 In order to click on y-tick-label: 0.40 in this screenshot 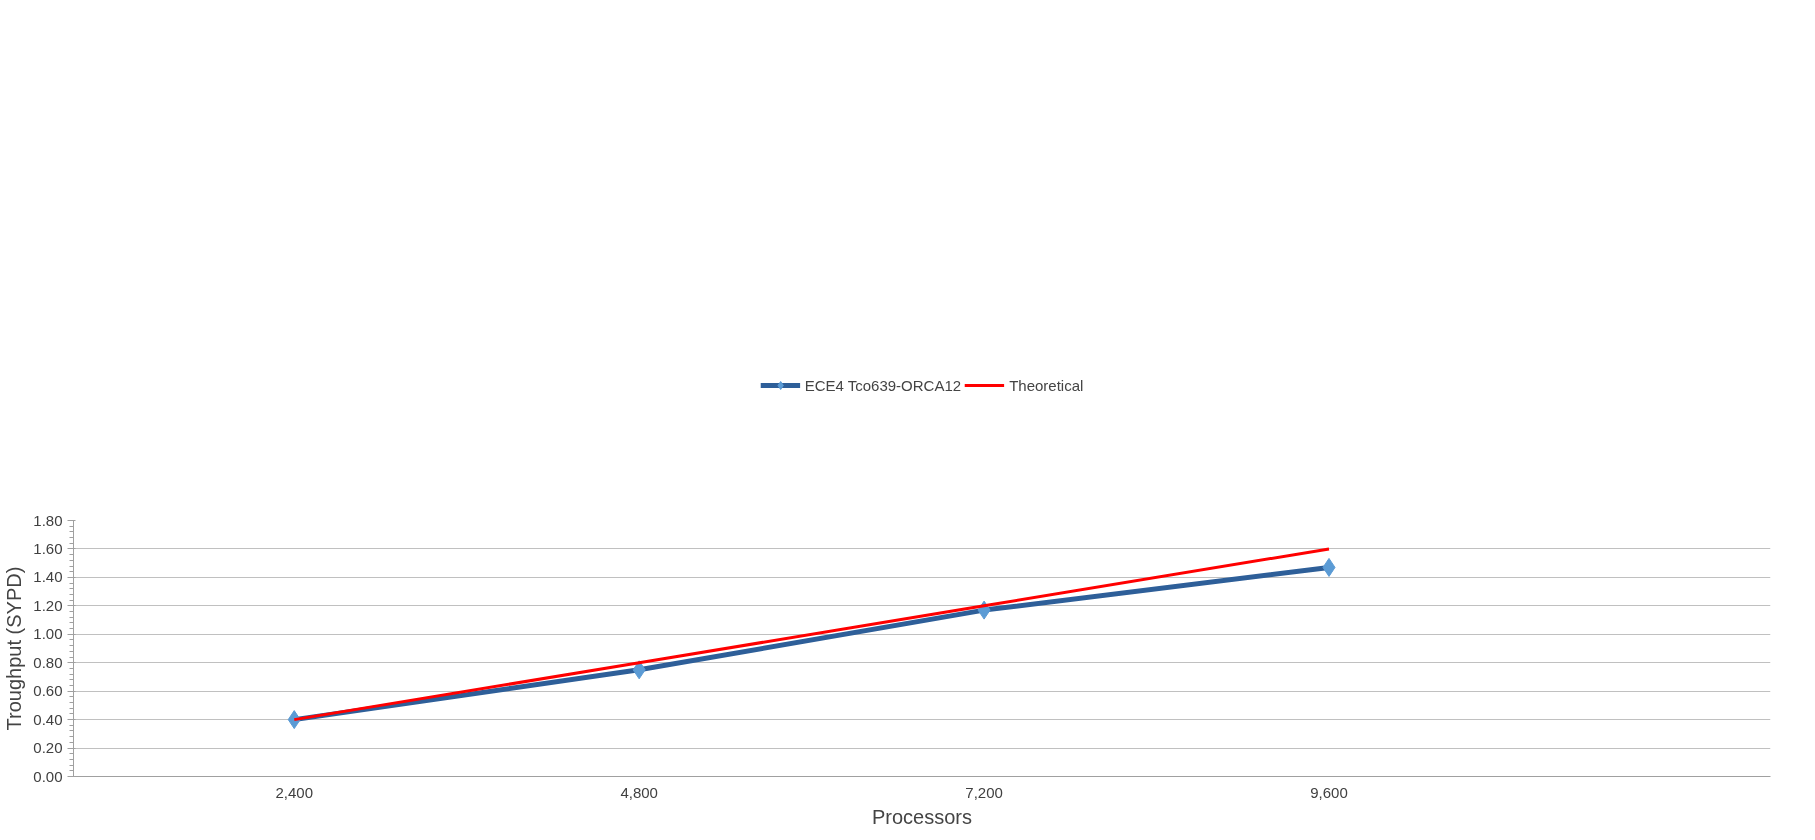, I will do `click(48, 719)`.